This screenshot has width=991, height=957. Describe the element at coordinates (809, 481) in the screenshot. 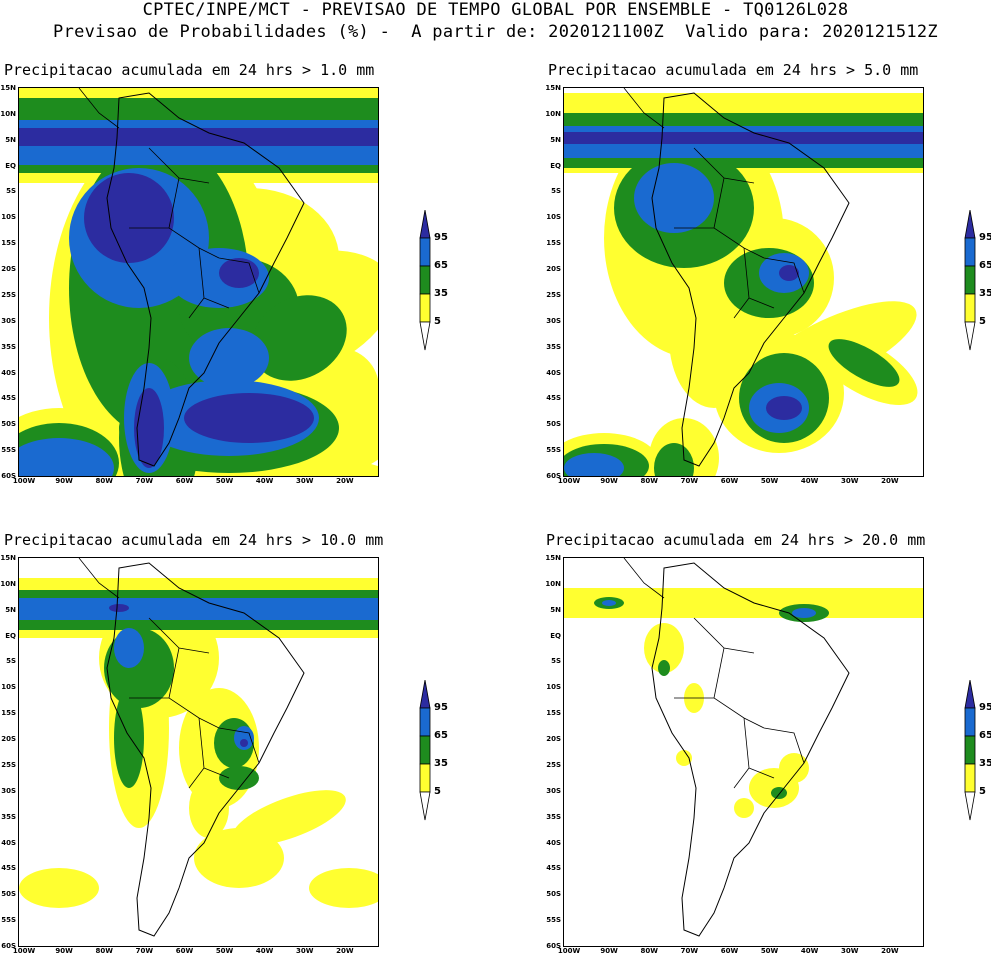

I see `longitude-label: 40W` at that location.